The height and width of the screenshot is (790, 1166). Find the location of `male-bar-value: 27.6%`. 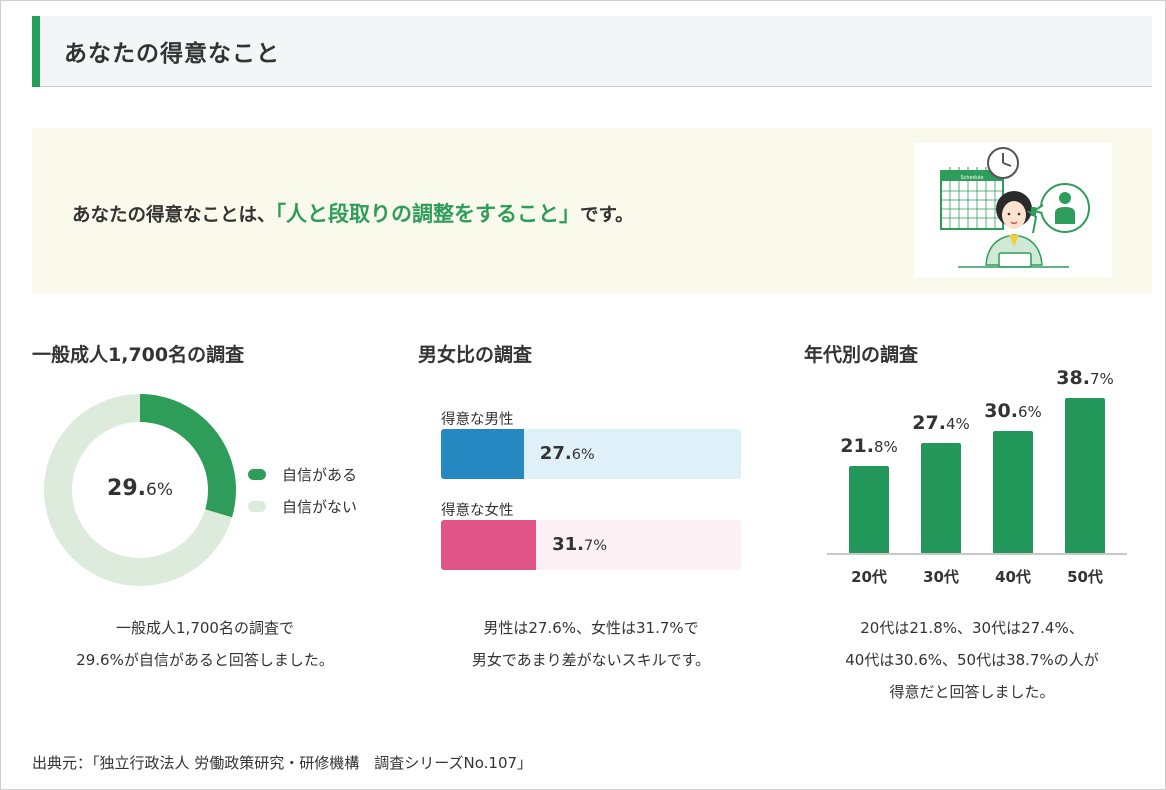

male-bar-value: 27.6% is located at coordinates (567, 453).